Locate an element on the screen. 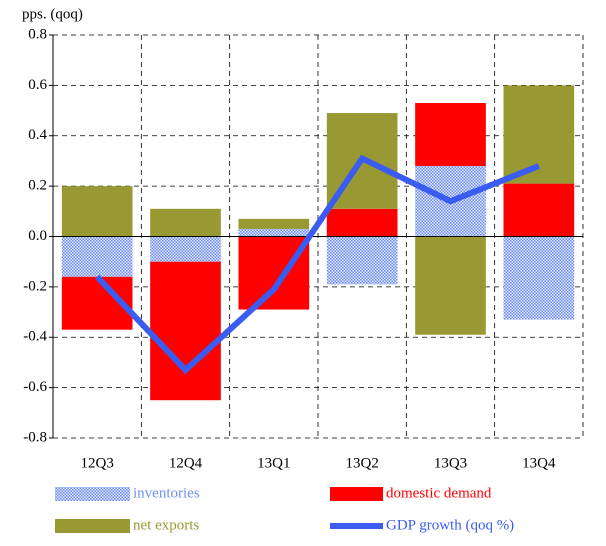 This screenshot has height=546, width=606. legend-label: net exports is located at coordinates (166, 525).